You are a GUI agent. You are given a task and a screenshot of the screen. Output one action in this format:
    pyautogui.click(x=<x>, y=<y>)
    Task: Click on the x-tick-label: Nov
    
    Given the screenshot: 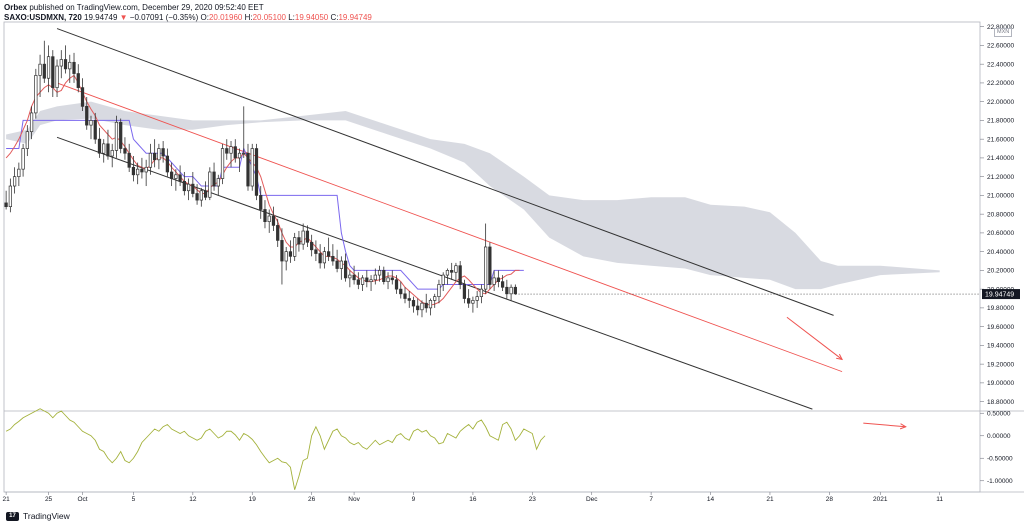 What is the action you would take?
    pyautogui.click(x=354, y=499)
    